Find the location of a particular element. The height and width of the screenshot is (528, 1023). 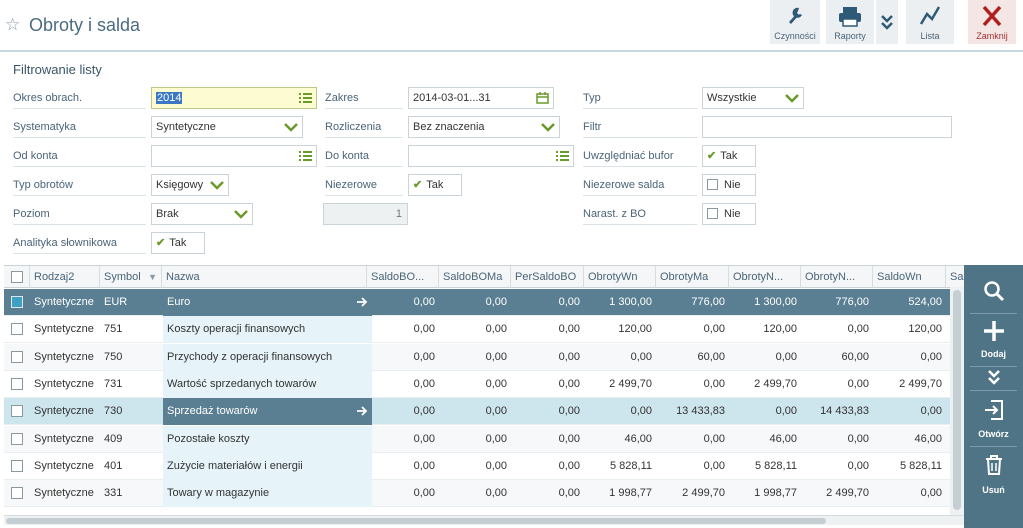

od-konta-field is located at coordinates (234, 156).